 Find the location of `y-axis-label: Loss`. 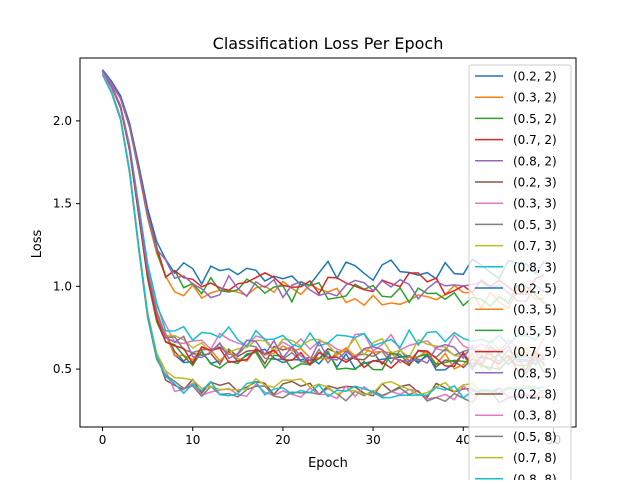

y-axis-label: Loss is located at coordinates (37, 244).